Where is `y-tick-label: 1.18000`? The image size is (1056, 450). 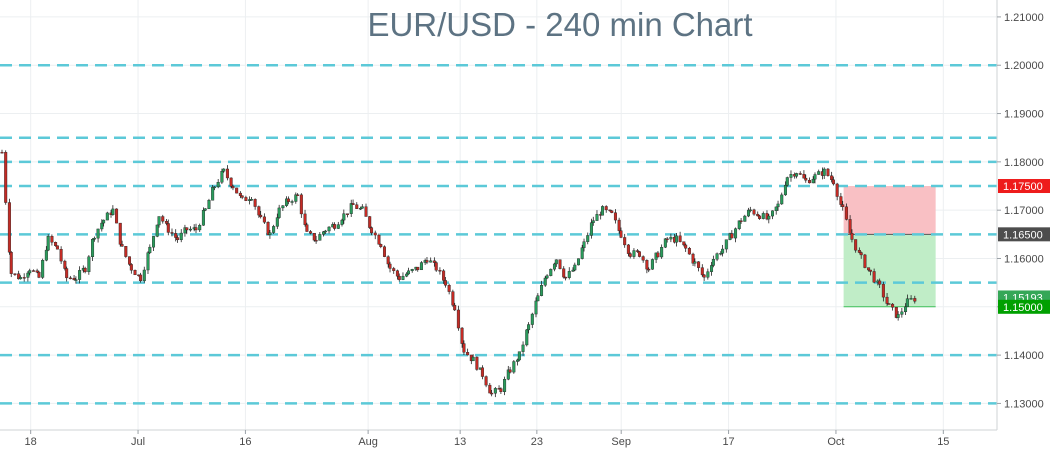
y-tick-label: 1.18000 is located at coordinates (1024, 163).